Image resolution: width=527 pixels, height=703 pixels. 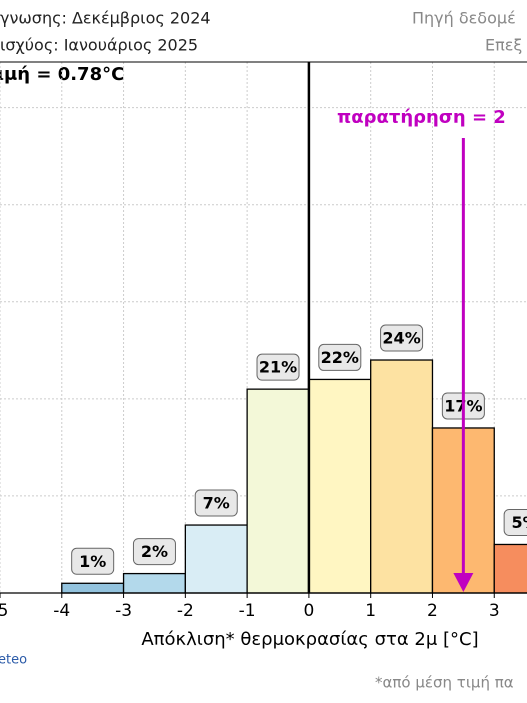 I want to click on x-tick-label: 0, so click(x=308, y=611).